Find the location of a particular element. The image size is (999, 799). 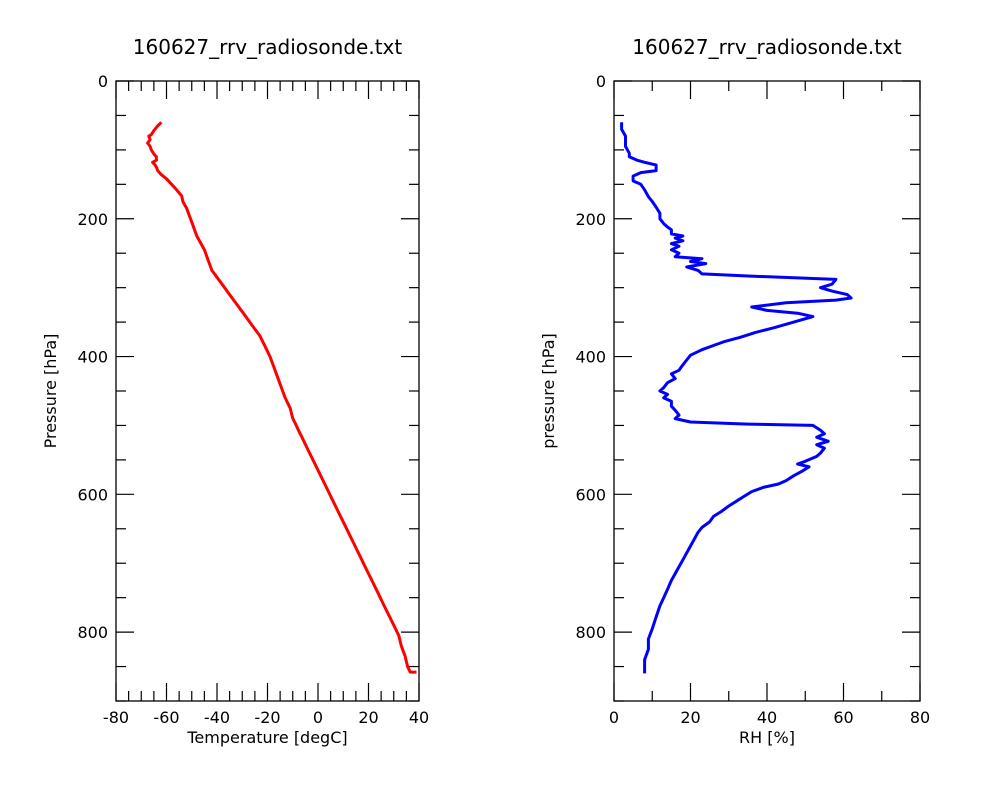

y-axis-label: pressure [hPa] is located at coordinates (548, 391).